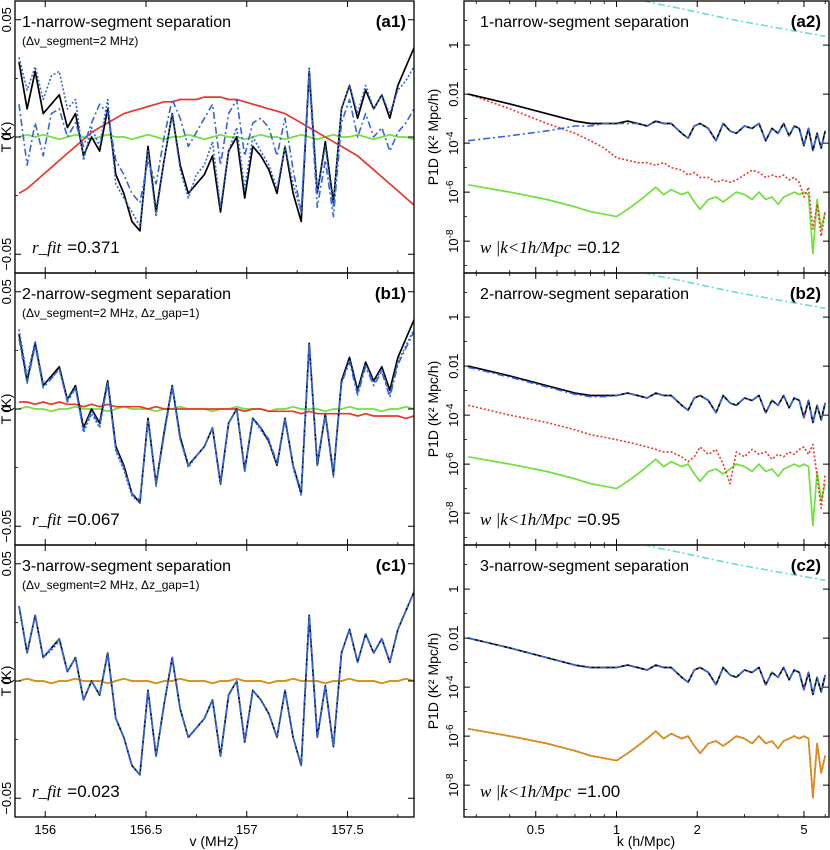 The width and height of the screenshot is (830, 850). What do you see at coordinates (126, 566) in the screenshot?
I see `panel-title: 3-narrow-segment separation` at bounding box center [126, 566].